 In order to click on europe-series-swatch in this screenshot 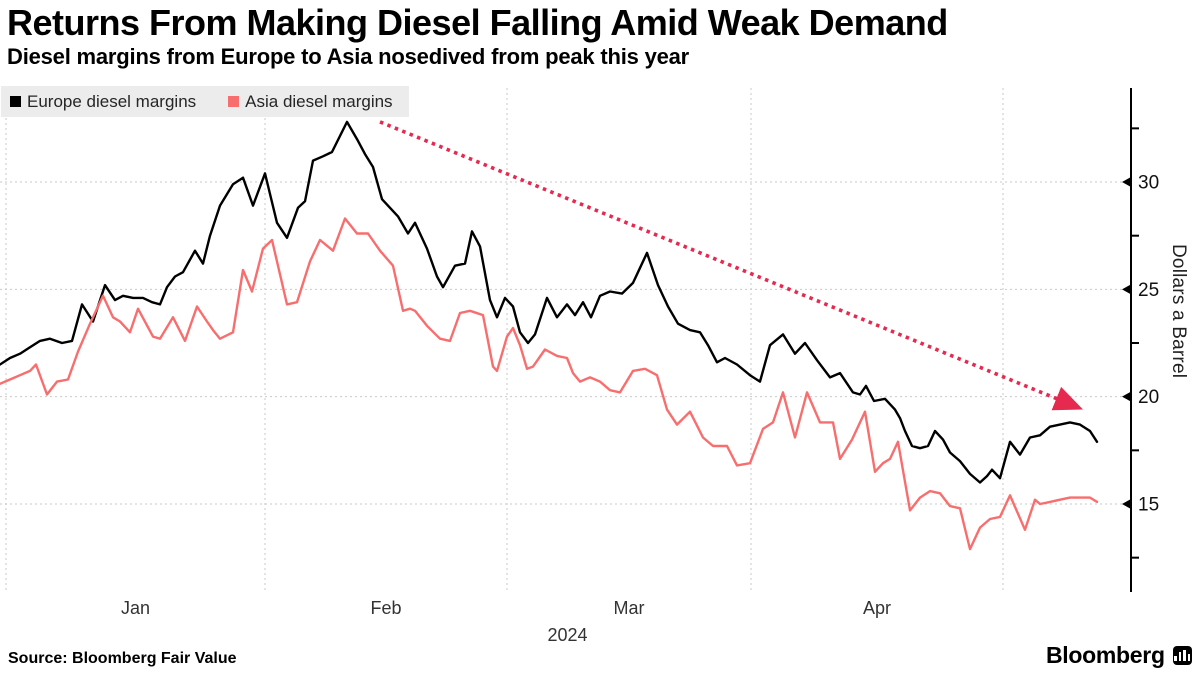, I will do `click(15, 101)`.